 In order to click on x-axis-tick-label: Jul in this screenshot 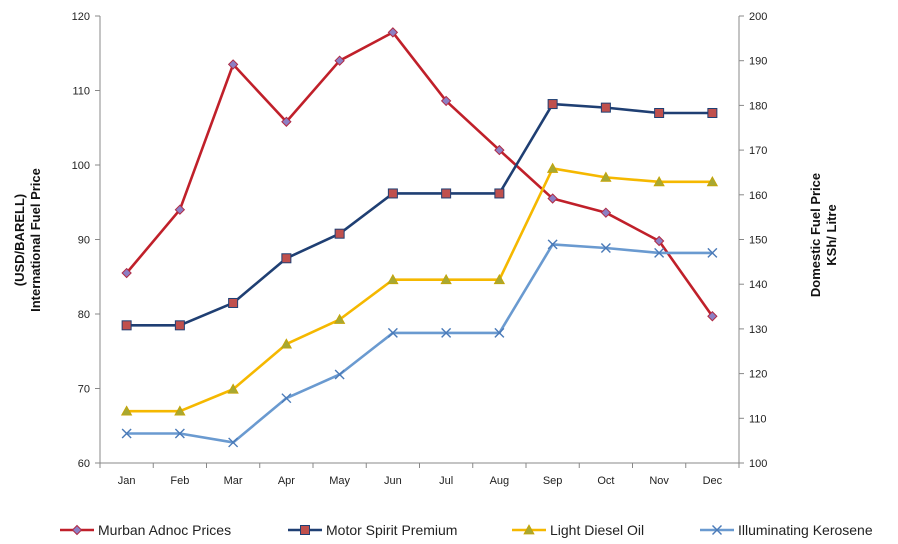, I will do `click(446, 481)`.